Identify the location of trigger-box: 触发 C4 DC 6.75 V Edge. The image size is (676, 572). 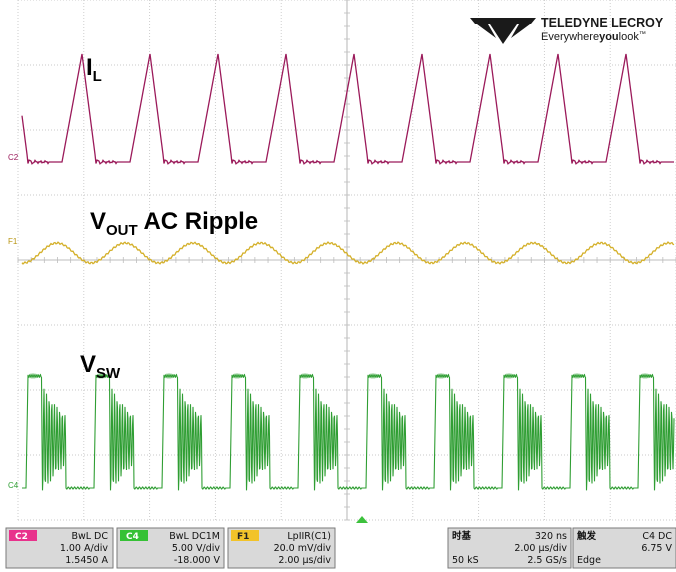
(624, 548).